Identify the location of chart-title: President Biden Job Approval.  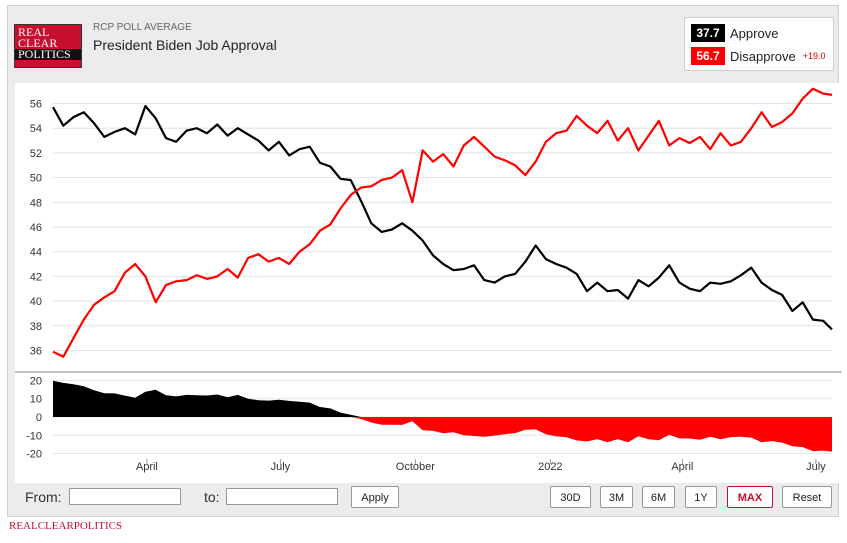
(185, 45).